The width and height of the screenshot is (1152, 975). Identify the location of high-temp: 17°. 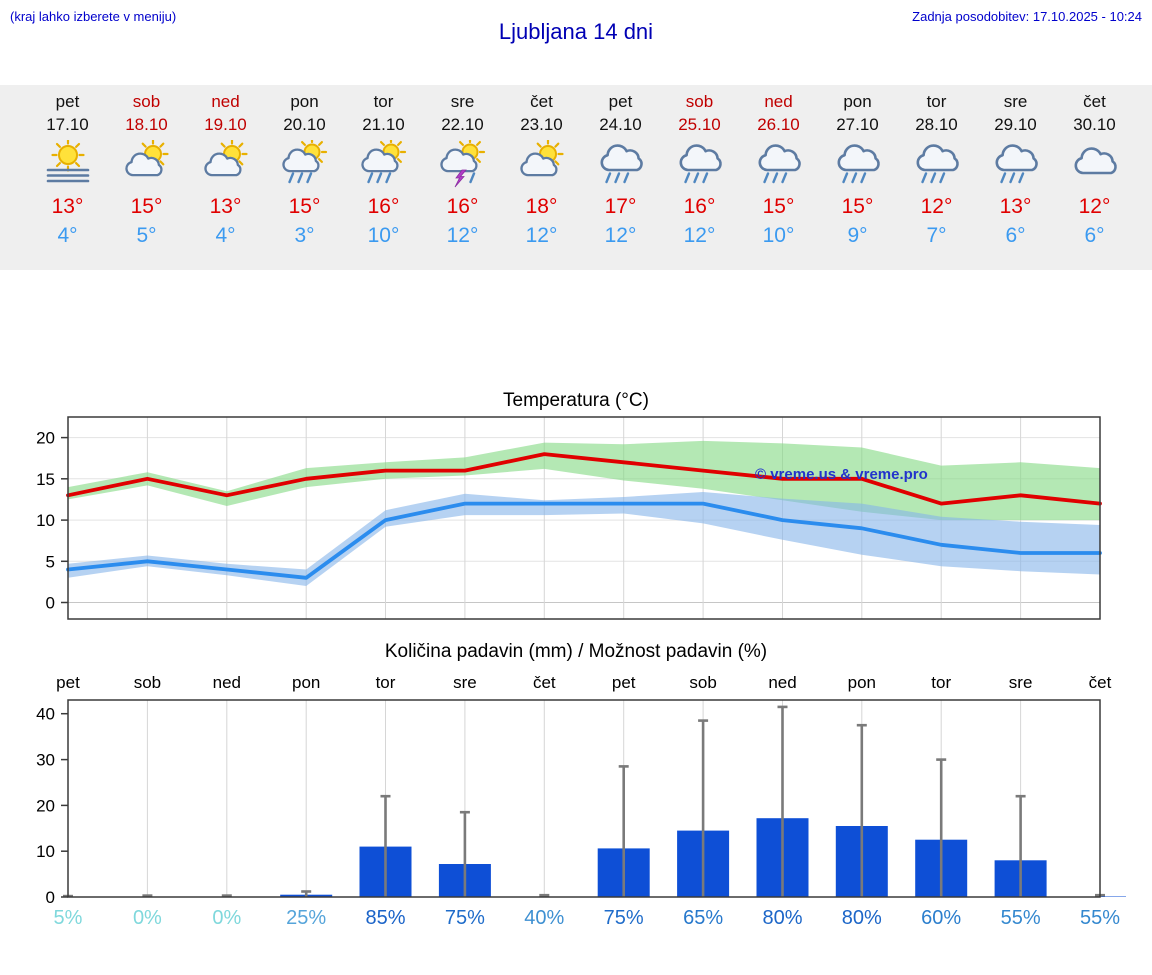
(620, 206).